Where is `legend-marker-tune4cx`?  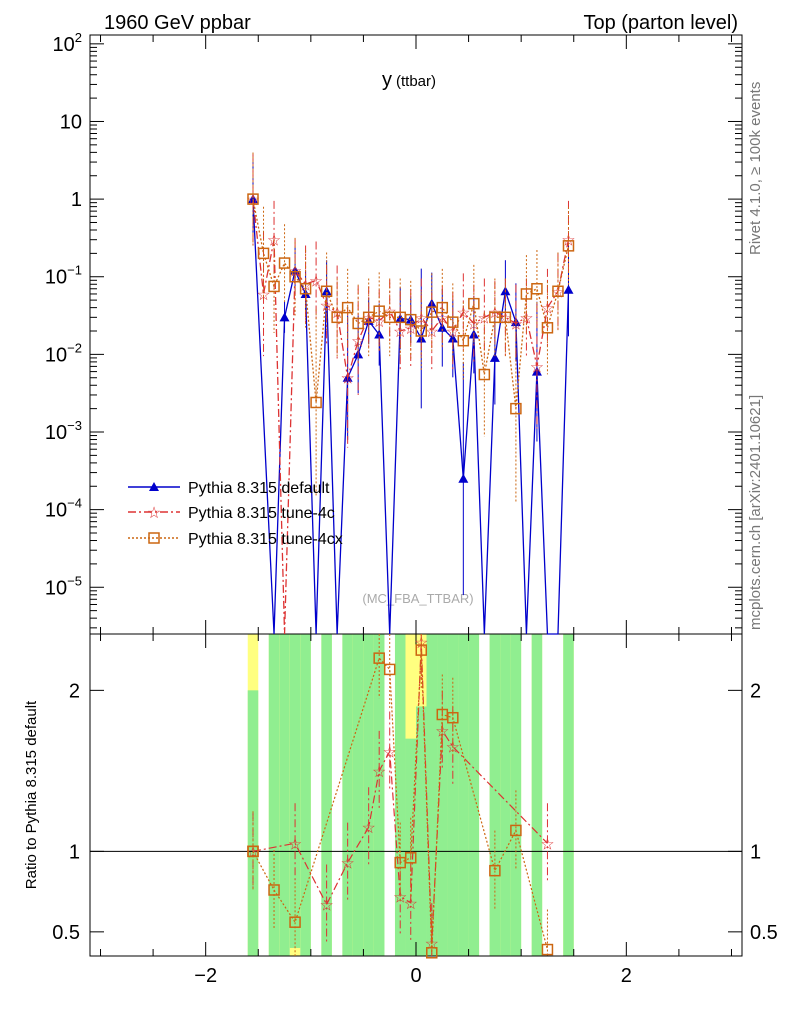 legend-marker-tune4cx is located at coordinates (154, 538).